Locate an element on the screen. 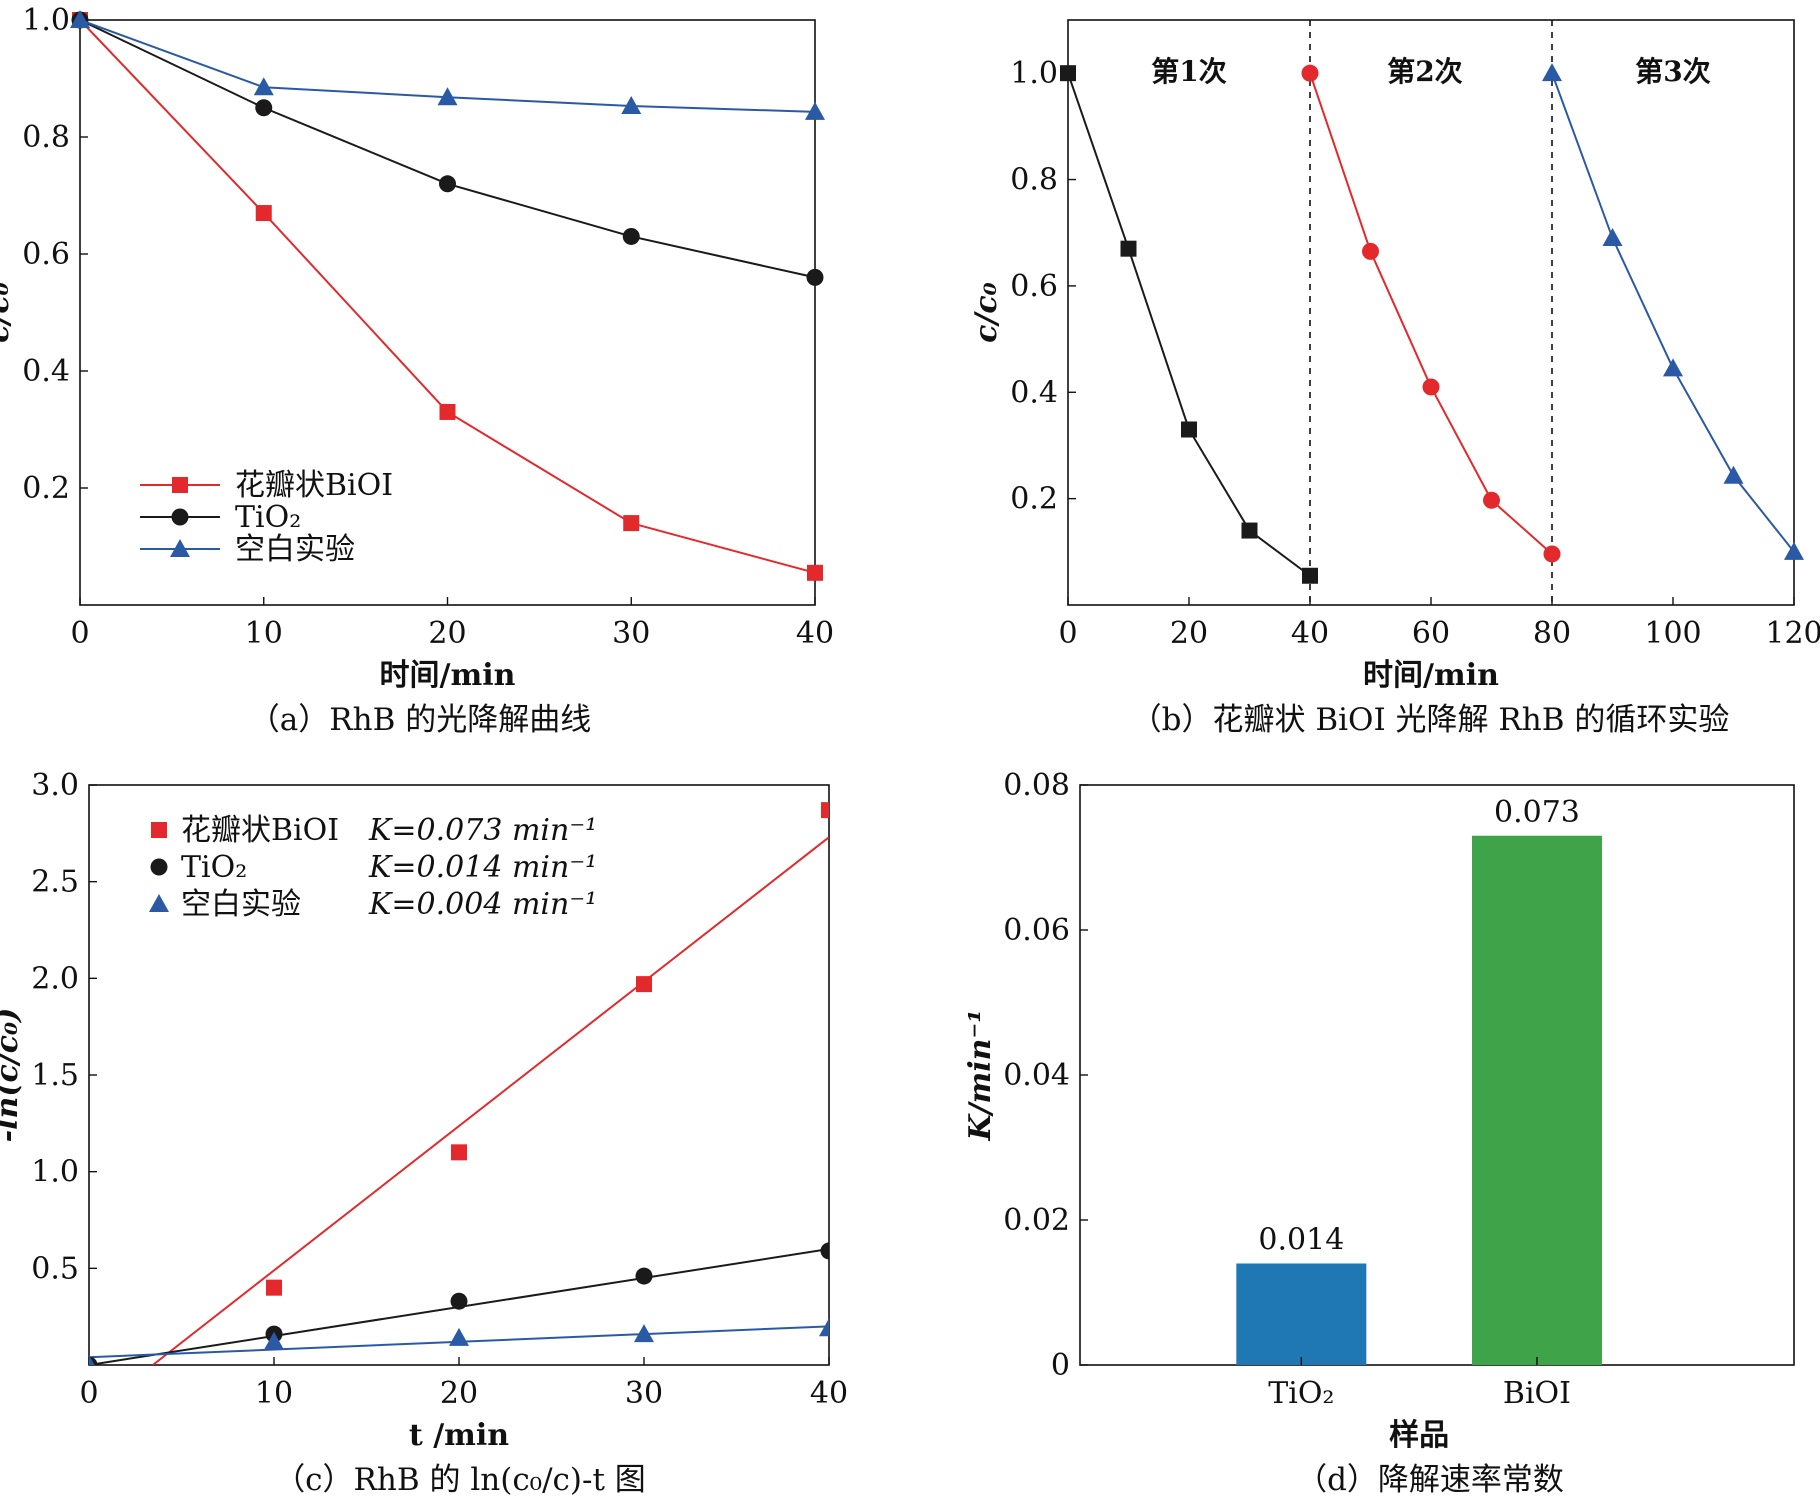 This screenshot has height=1510, width=1820. x-tick-label: 10 is located at coordinates (274, 1393).